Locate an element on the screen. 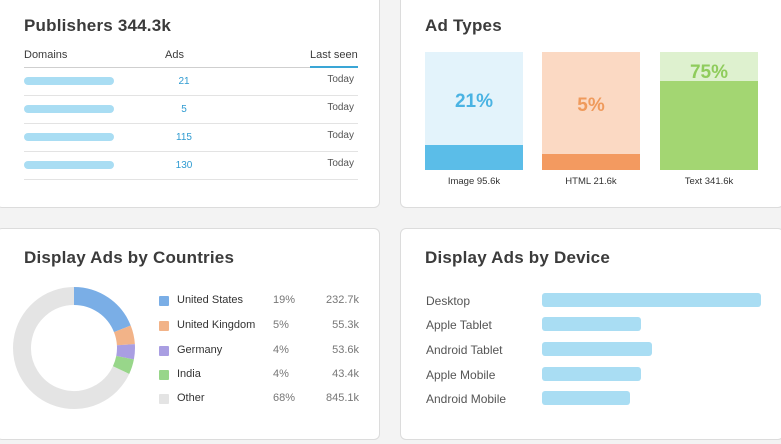 The image size is (781, 444). ad-types-title: Ad Types is located at coordinates (463, 25).